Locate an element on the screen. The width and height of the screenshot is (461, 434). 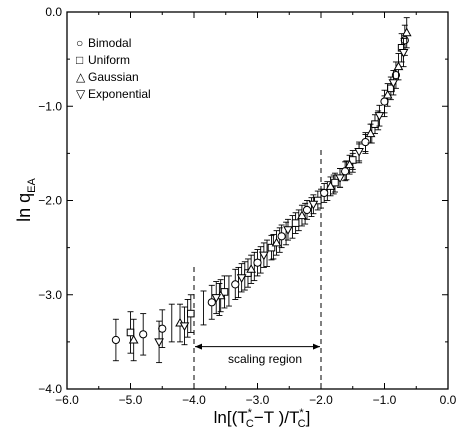
legend-symbol-exponential: ▽ is located at coordinates (81, 94).